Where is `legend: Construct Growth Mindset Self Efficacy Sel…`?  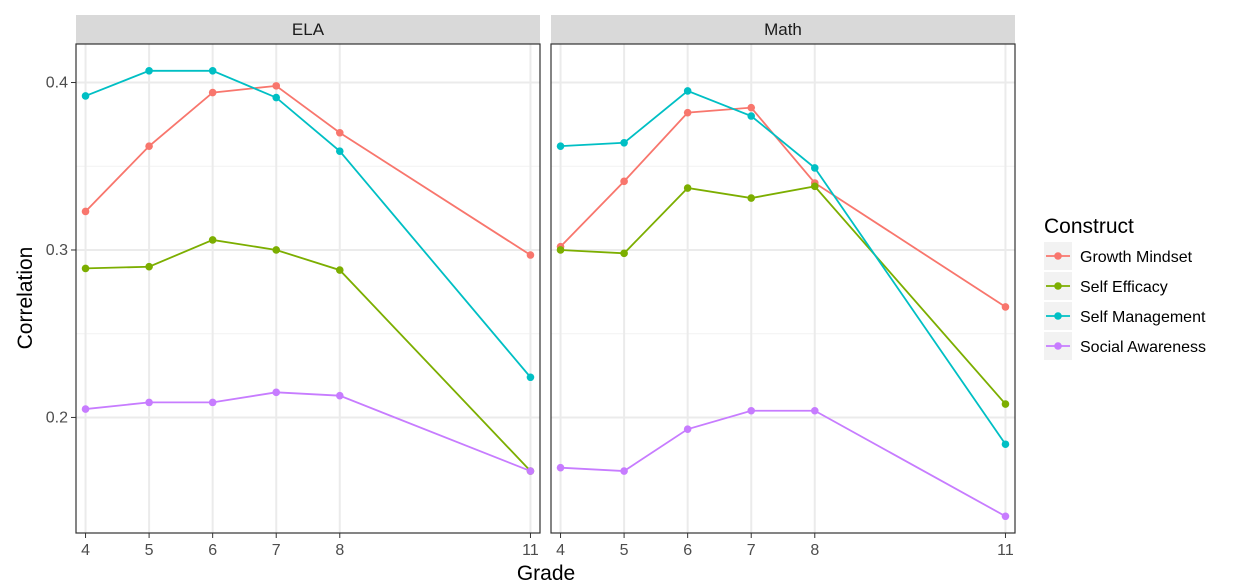 legend: Construct Growth Mindset Self Efficacy Sel… is located at coordinates (1125, 287).